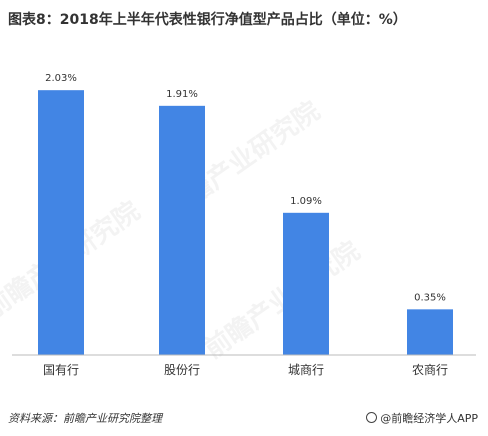 This screenshot has height=436, width=488. I want to click on chart-title: 图表8：2018年上半年代表性银行净值型产品占比（单位：%）, so click(207, 20).